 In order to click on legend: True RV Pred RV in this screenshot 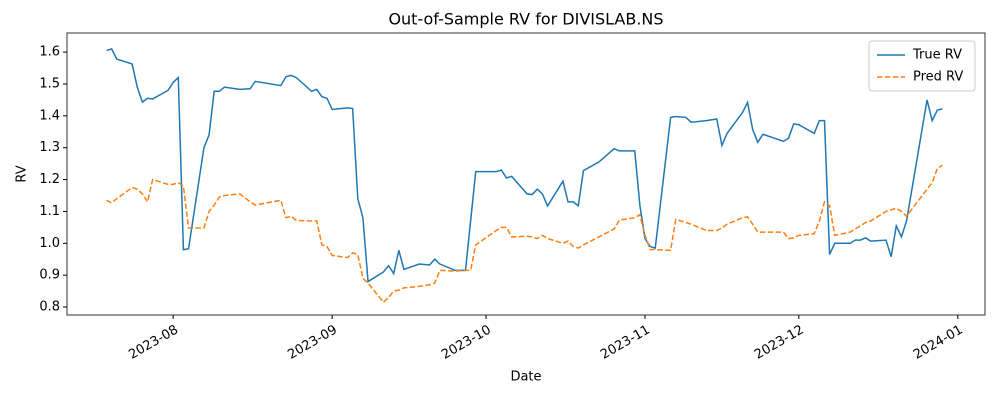, I will do `click(922, 66)`.